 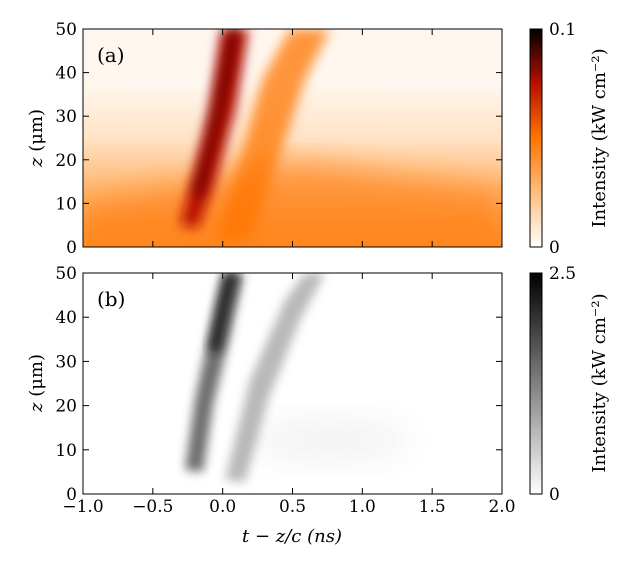 What do you see at coordinates (36, 138) in the screenshot?
I see `ylabel-a: z (μm)` at bounding box center [36, 138].